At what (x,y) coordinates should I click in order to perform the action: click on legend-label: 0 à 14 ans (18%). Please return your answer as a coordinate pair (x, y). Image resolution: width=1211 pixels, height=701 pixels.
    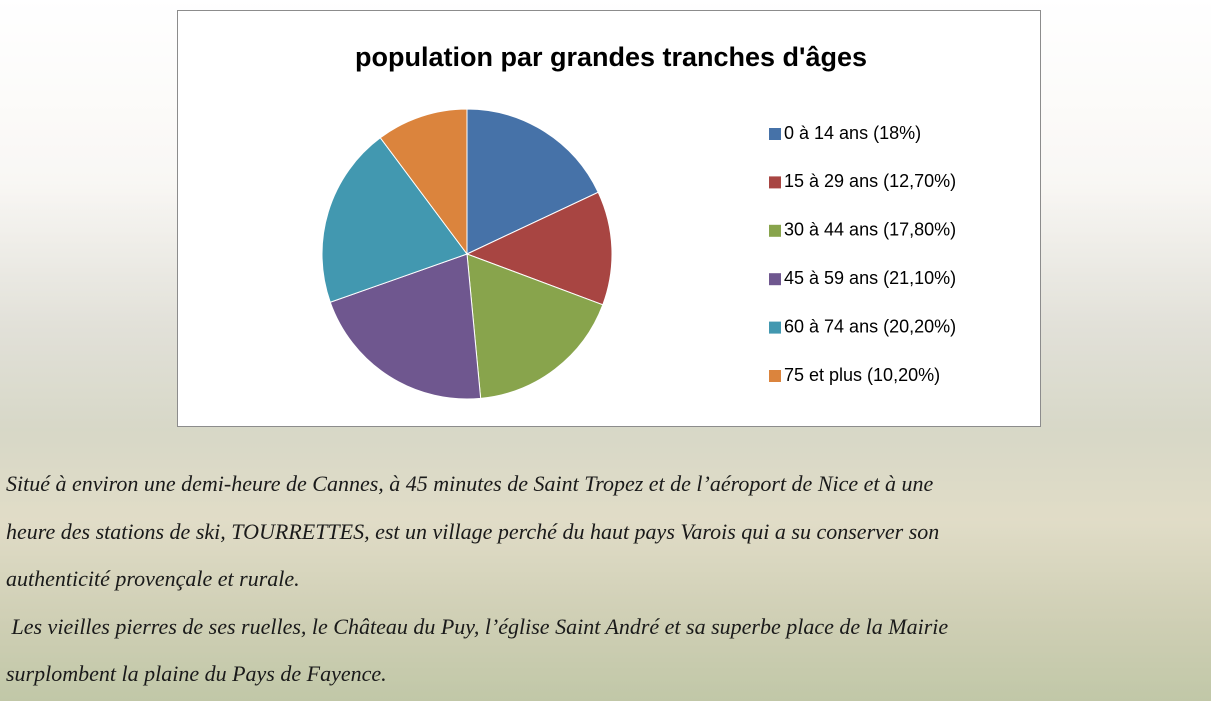
    Looking at the image, I should click on (852, 133).